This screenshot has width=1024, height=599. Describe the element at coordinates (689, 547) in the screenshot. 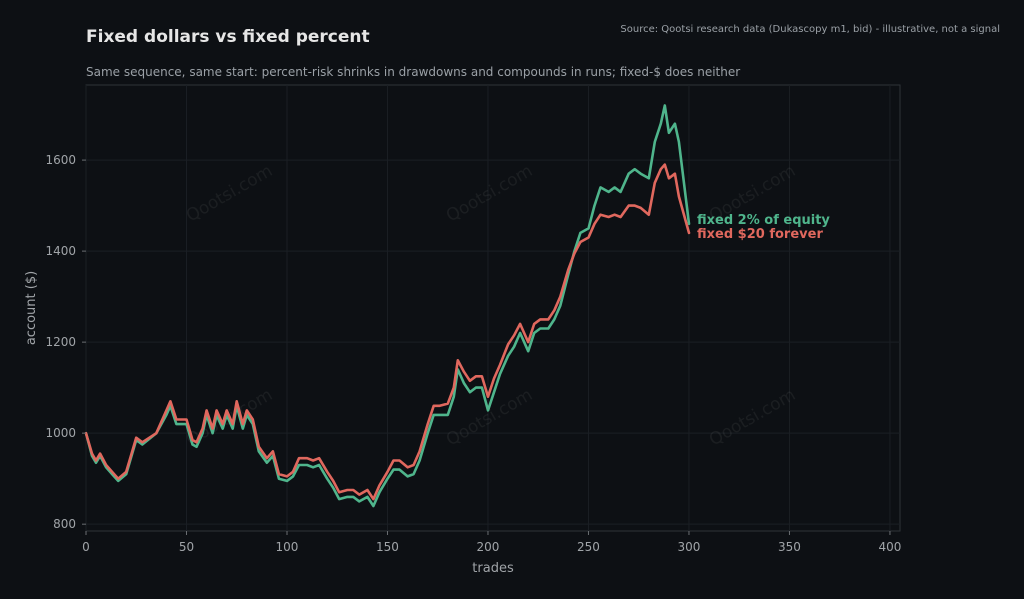

I see `x-tick-label: 300` at that location.